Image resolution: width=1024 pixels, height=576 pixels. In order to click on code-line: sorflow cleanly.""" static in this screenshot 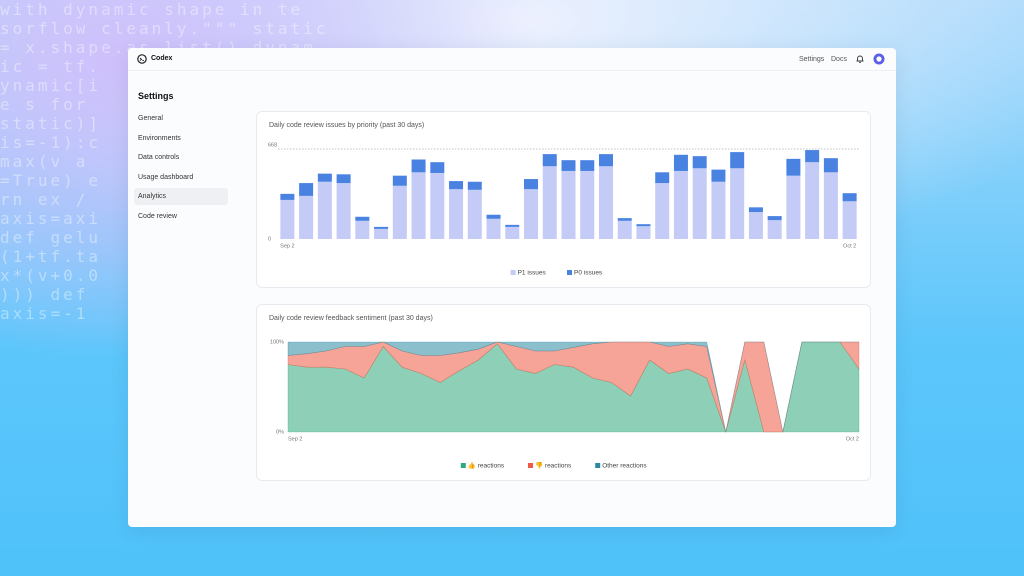, I will do `click(164, 28)`.